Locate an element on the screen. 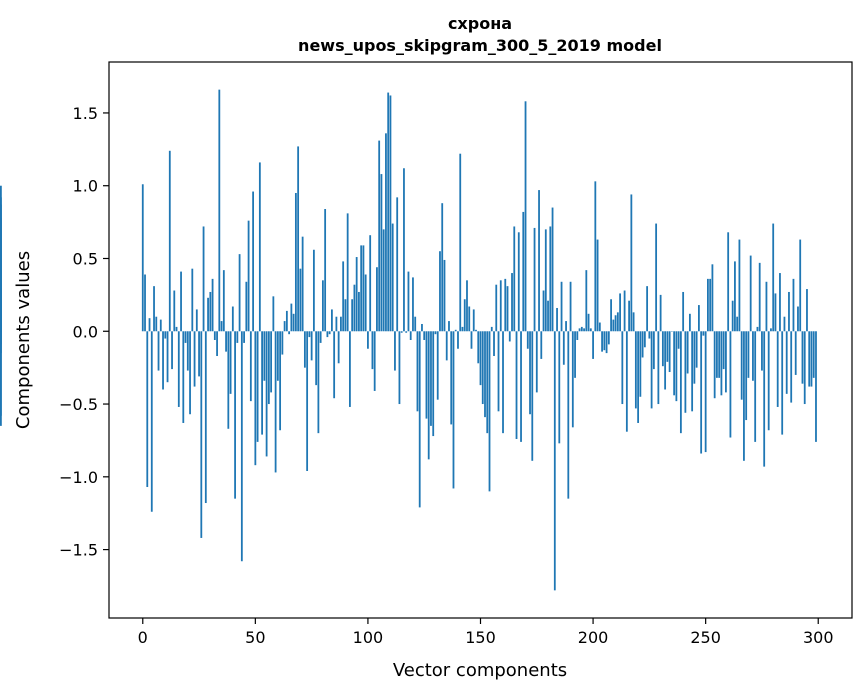  x-axis-label: Vector components is located at coordinates (480, 670).